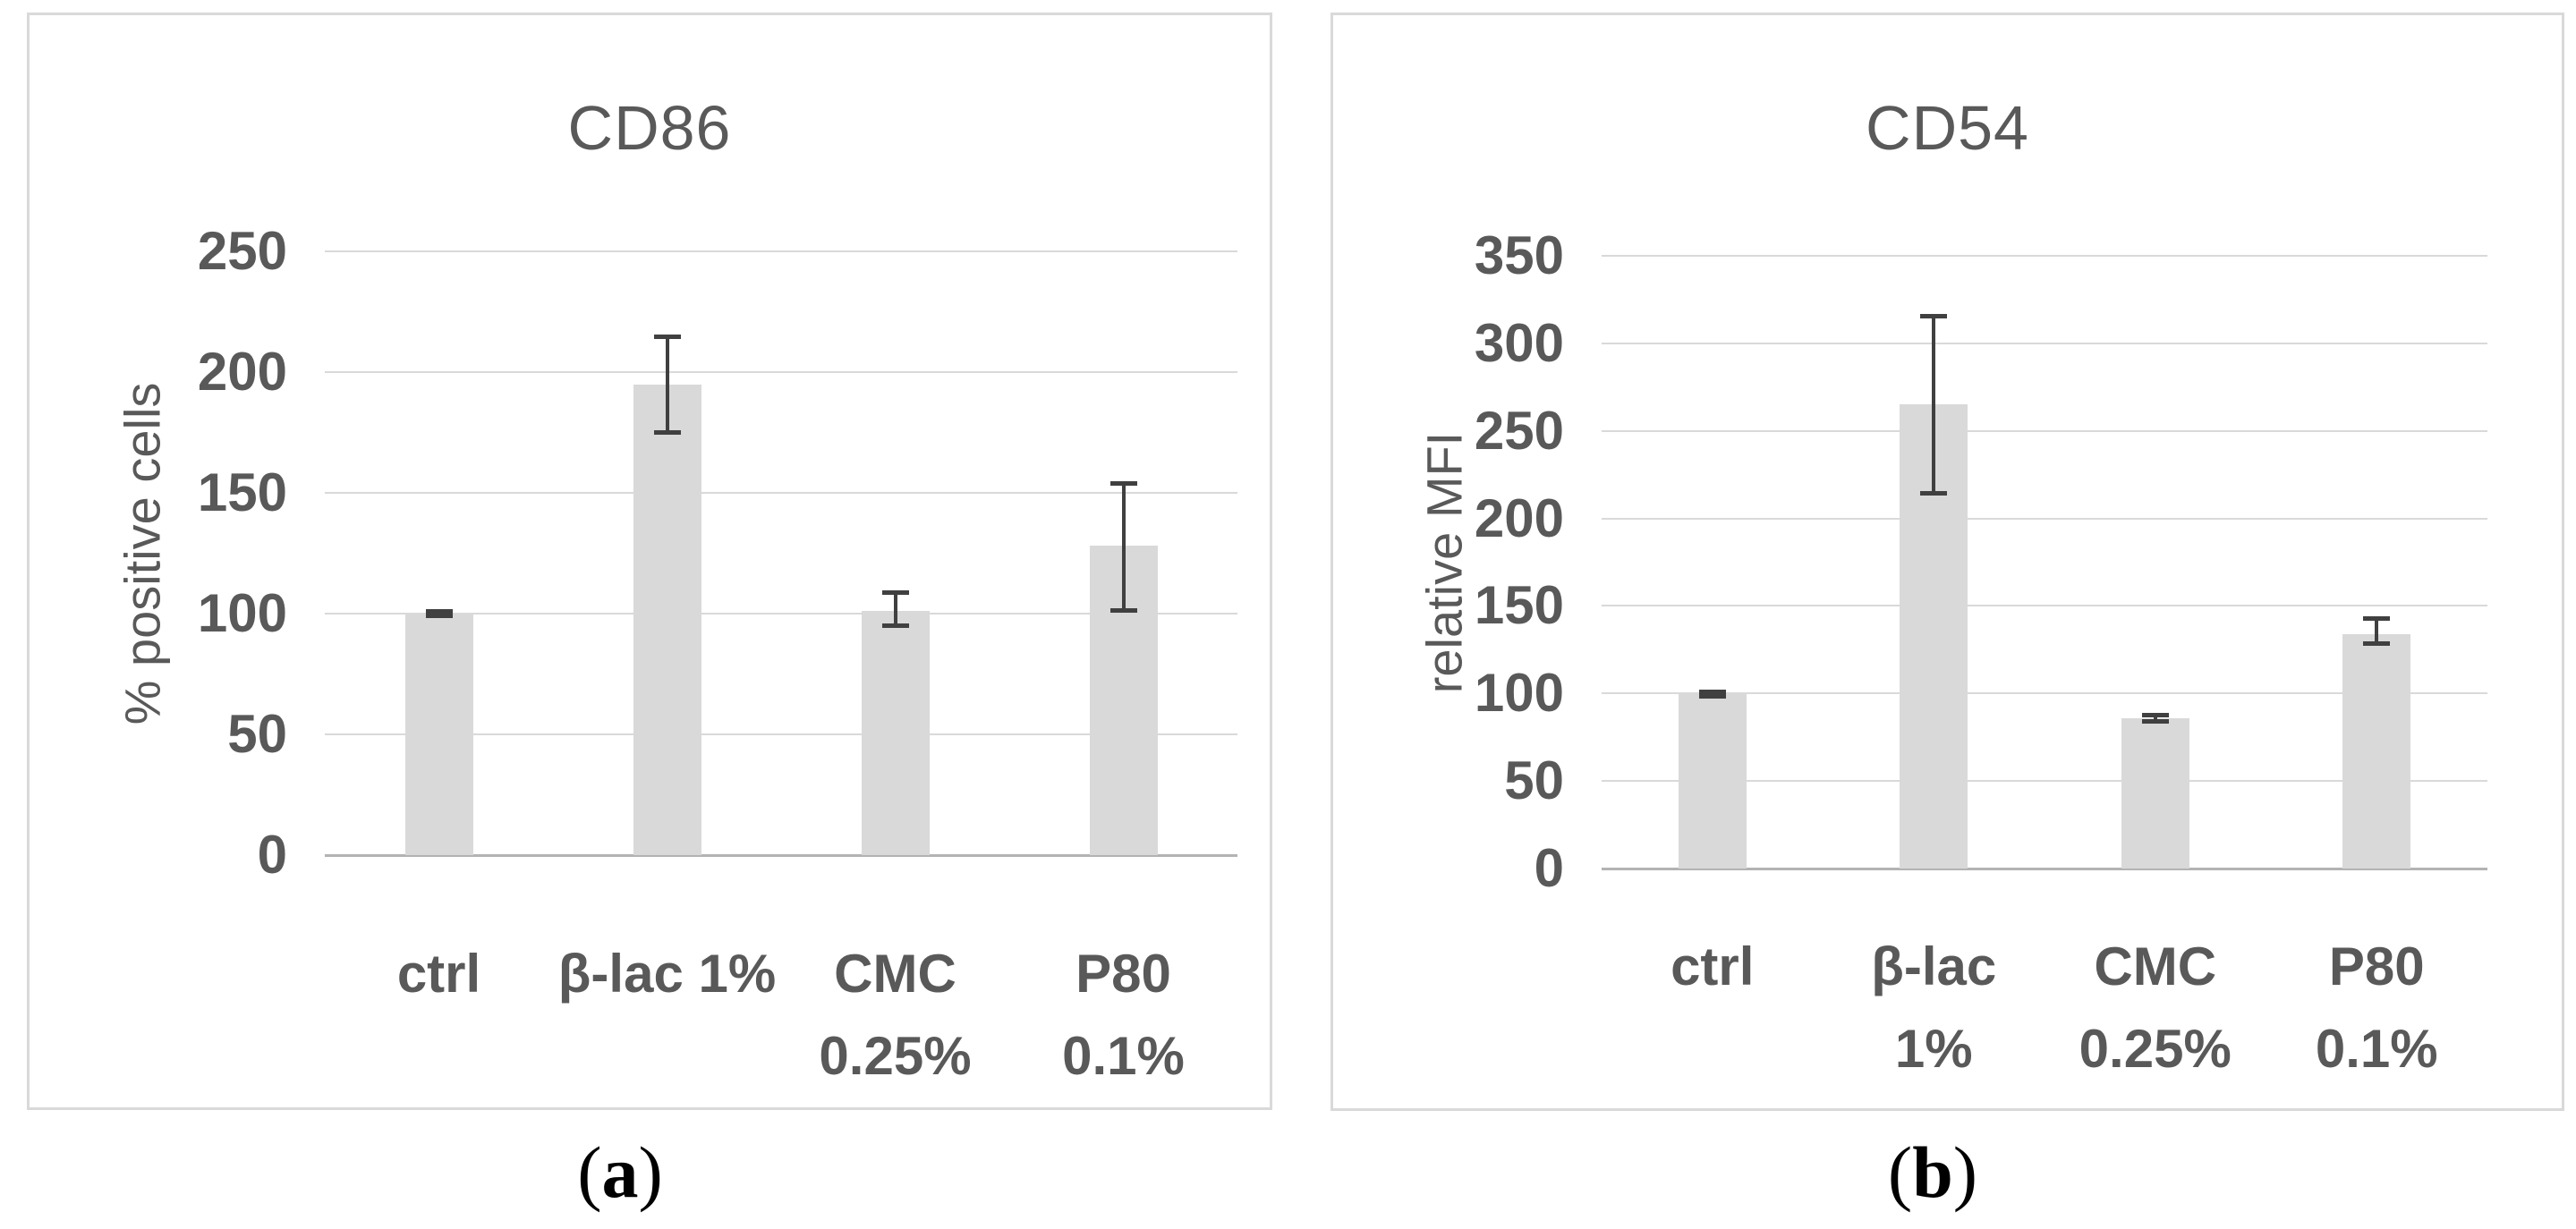  Describe the element at coordinates (667, 619) in the screenshot. I see `bar-β-lac 1%` at that location.